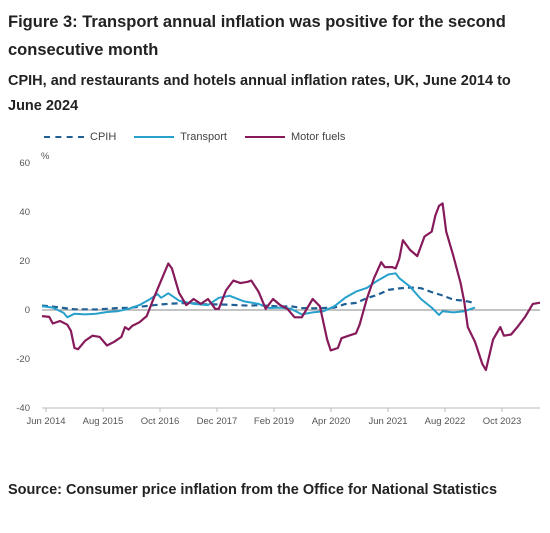 The image size is (550, 533). What do you see at coordinates (217, 421) in the screenshot?
I see `x-tick-label: Dec 2017` at bounding box center [217, 421].